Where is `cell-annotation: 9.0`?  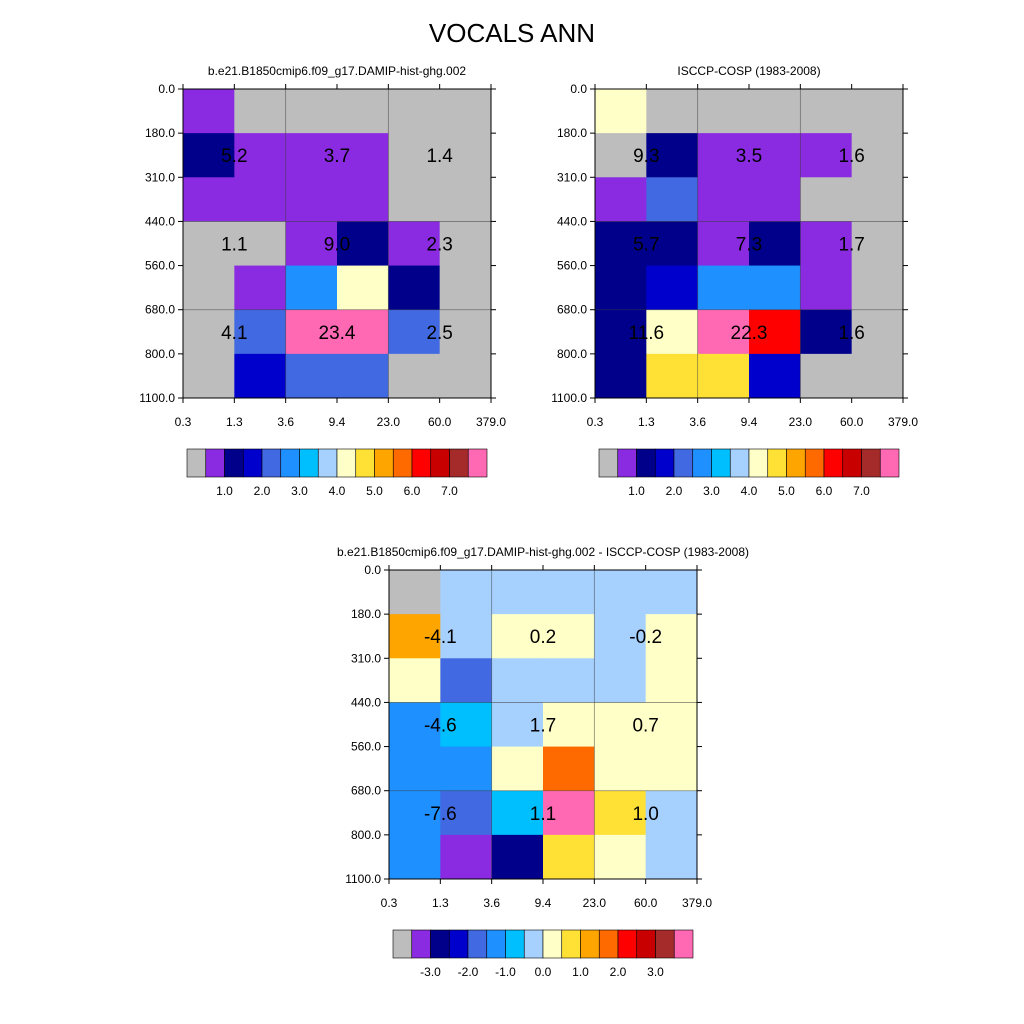
cell-annotation: 9.0 is located at coordinates (337, 245).